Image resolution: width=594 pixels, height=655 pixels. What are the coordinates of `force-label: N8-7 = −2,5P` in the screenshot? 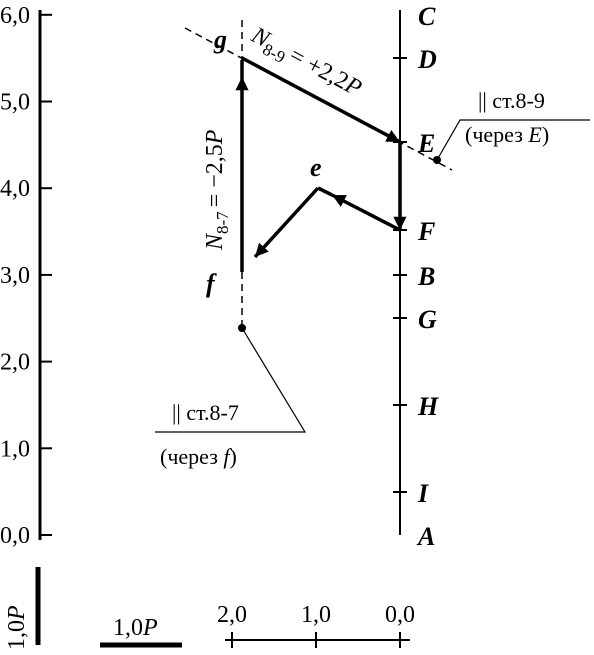 It's located at (217, 190).